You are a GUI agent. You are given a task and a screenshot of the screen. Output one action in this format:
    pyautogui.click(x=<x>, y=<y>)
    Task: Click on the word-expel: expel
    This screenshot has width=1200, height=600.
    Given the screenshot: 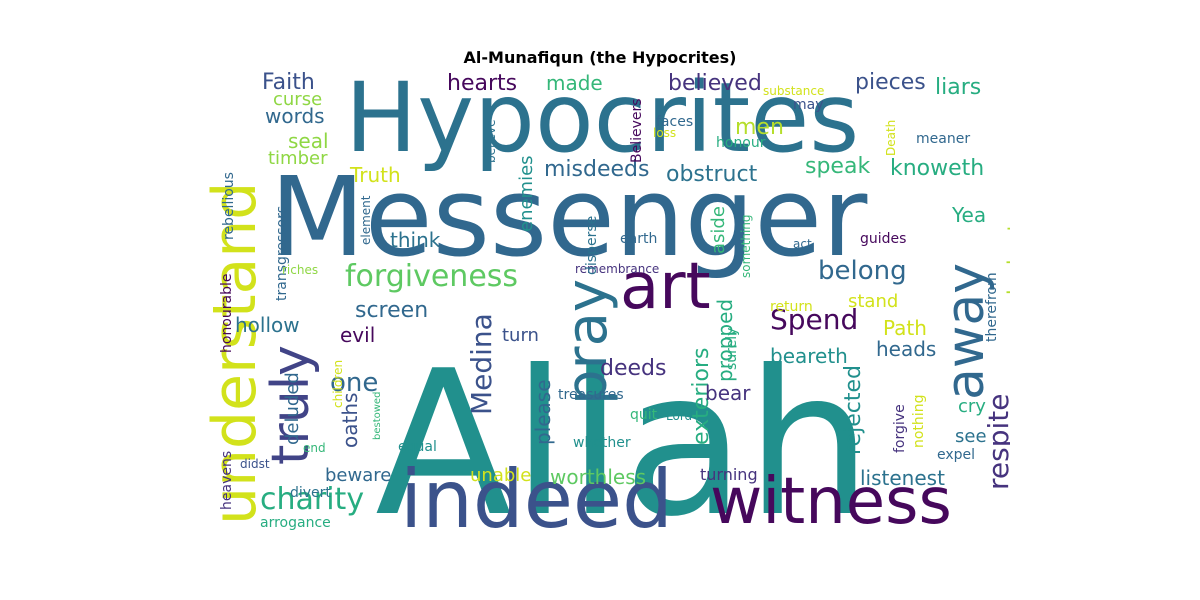 What is the action you would take?
    pyautogui.click(x=956, y=455)
    